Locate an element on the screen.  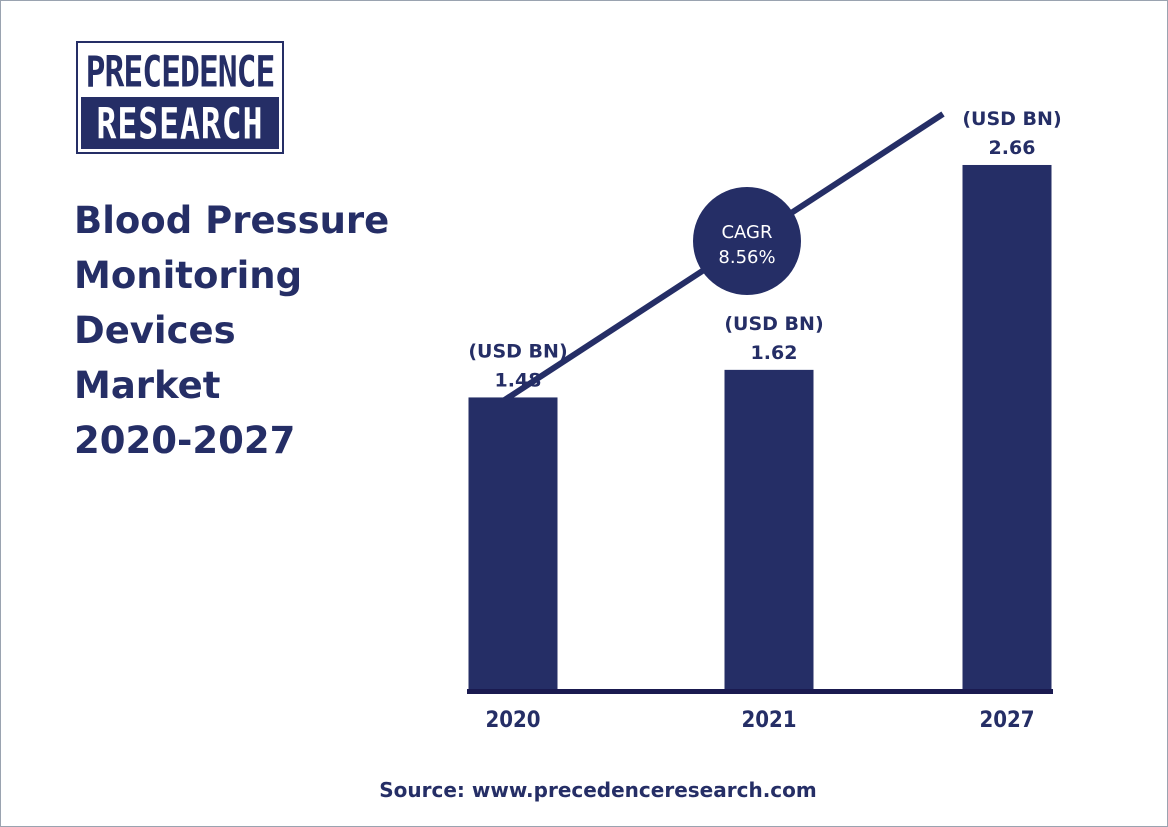
x-tick-label: 2021 is located at coordinates (768, 720).